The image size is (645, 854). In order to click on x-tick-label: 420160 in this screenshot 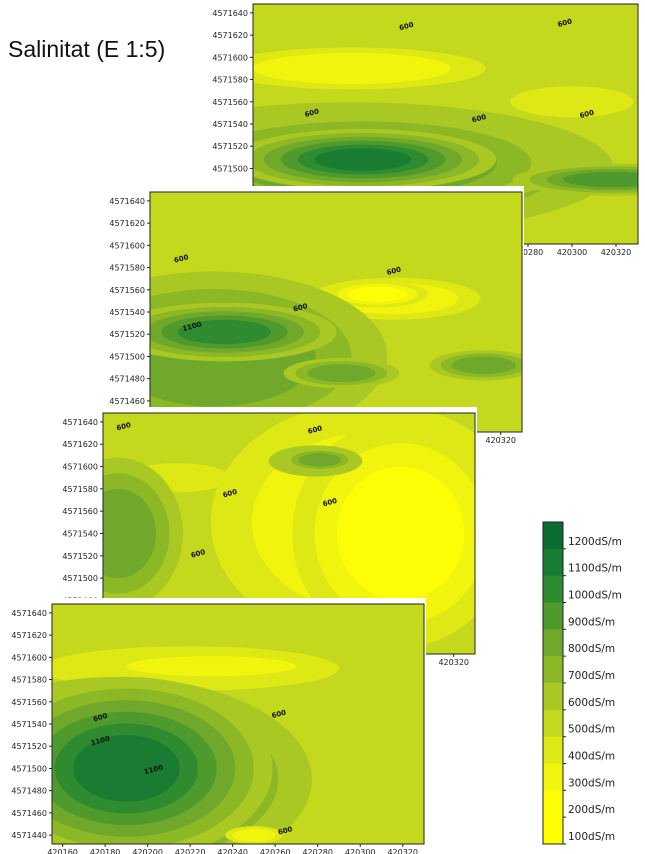, I will do `click(62, 851)`.